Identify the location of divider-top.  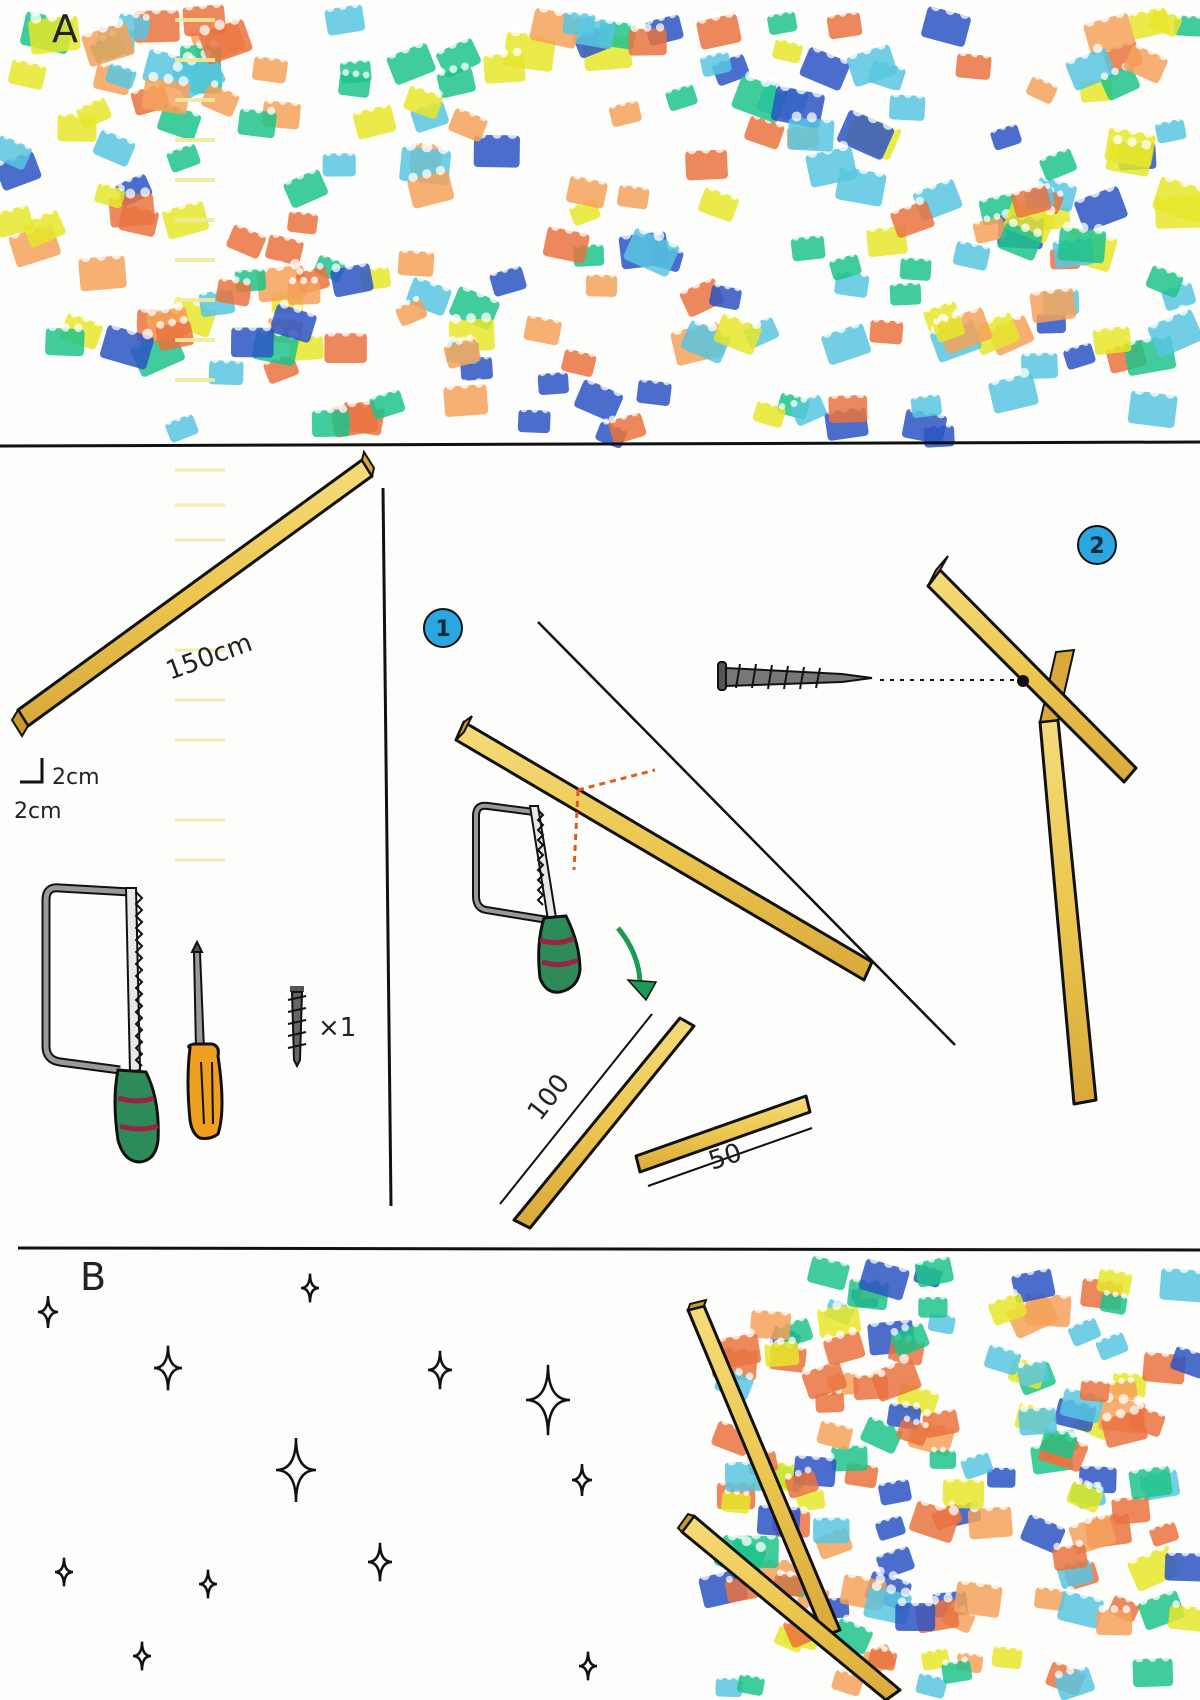
(600, 444).